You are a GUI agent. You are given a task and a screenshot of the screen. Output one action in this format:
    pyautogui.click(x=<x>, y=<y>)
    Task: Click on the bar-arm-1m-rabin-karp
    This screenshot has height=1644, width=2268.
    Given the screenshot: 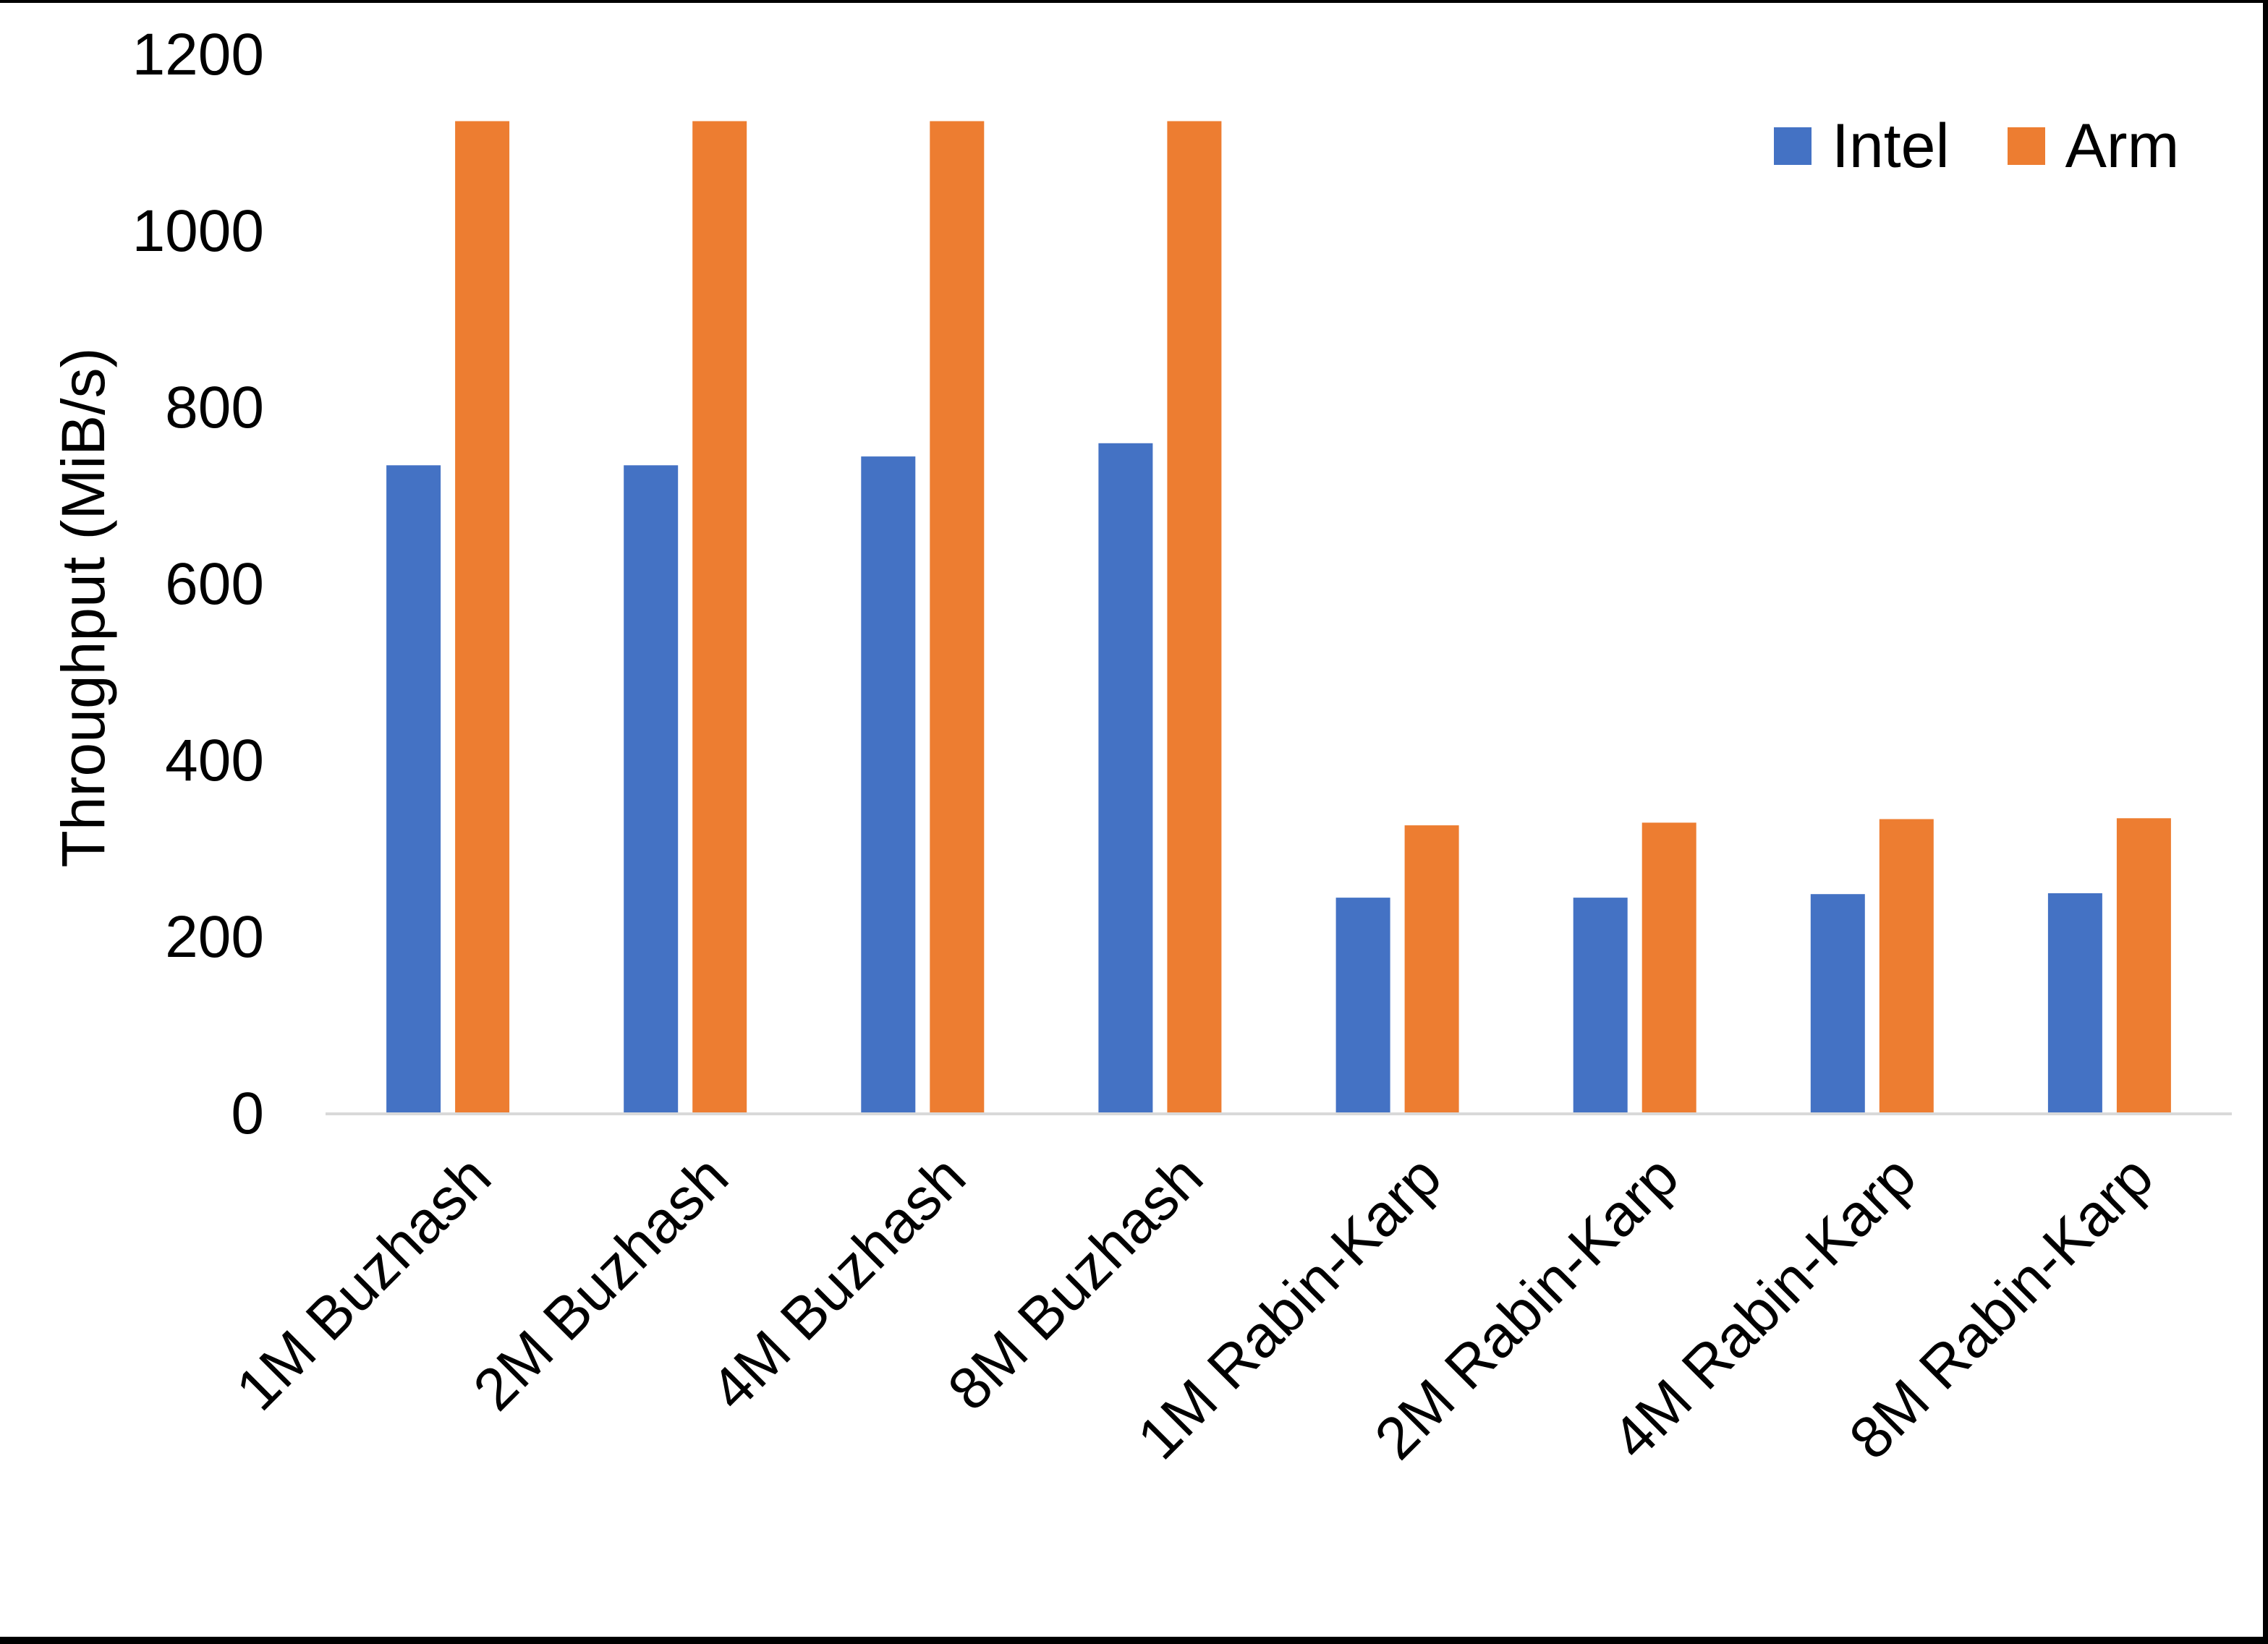 What is the action you would take?
    pyautogui.click(x=1431, y=969)
    